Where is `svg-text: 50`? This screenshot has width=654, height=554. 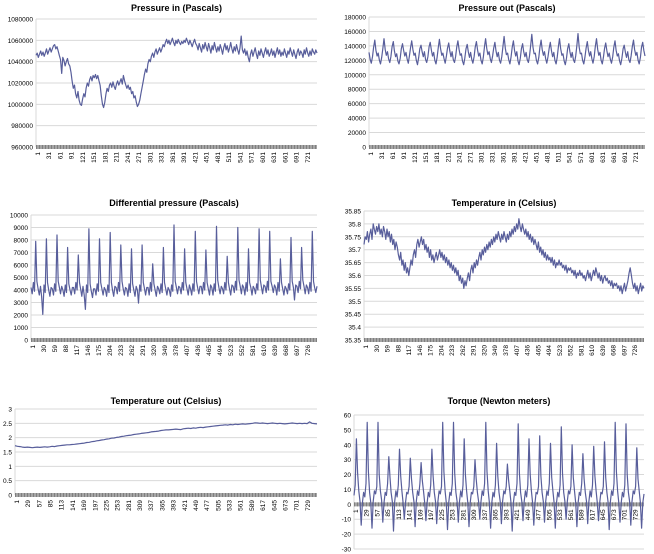 svg-text: 50 is located at coordinates (348, 430).